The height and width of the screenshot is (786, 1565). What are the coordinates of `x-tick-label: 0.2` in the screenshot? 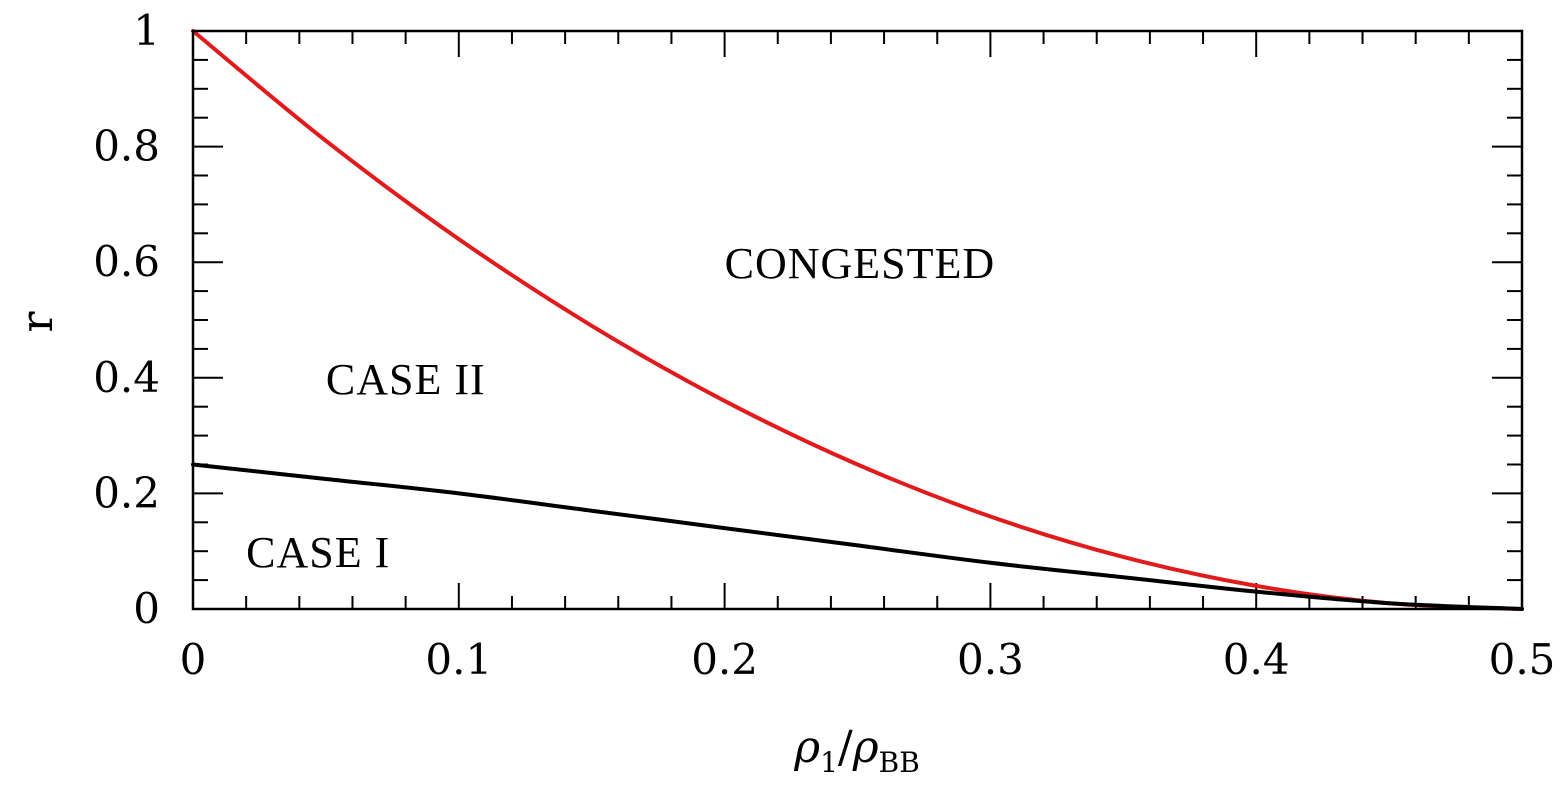 It's located at (724, 659).